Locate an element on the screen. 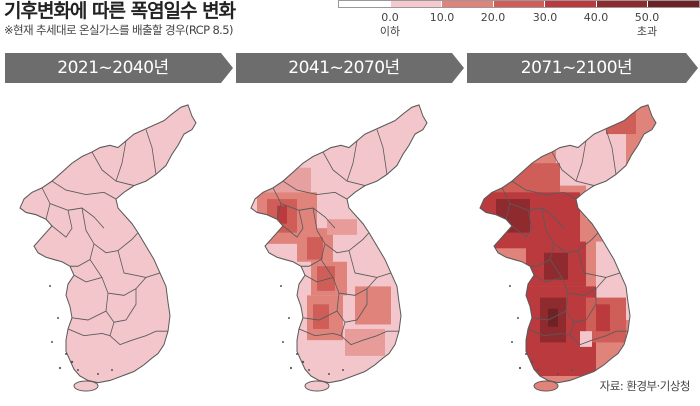  period-header-1: 2021~2040년 is located at coordinates (119, 68).